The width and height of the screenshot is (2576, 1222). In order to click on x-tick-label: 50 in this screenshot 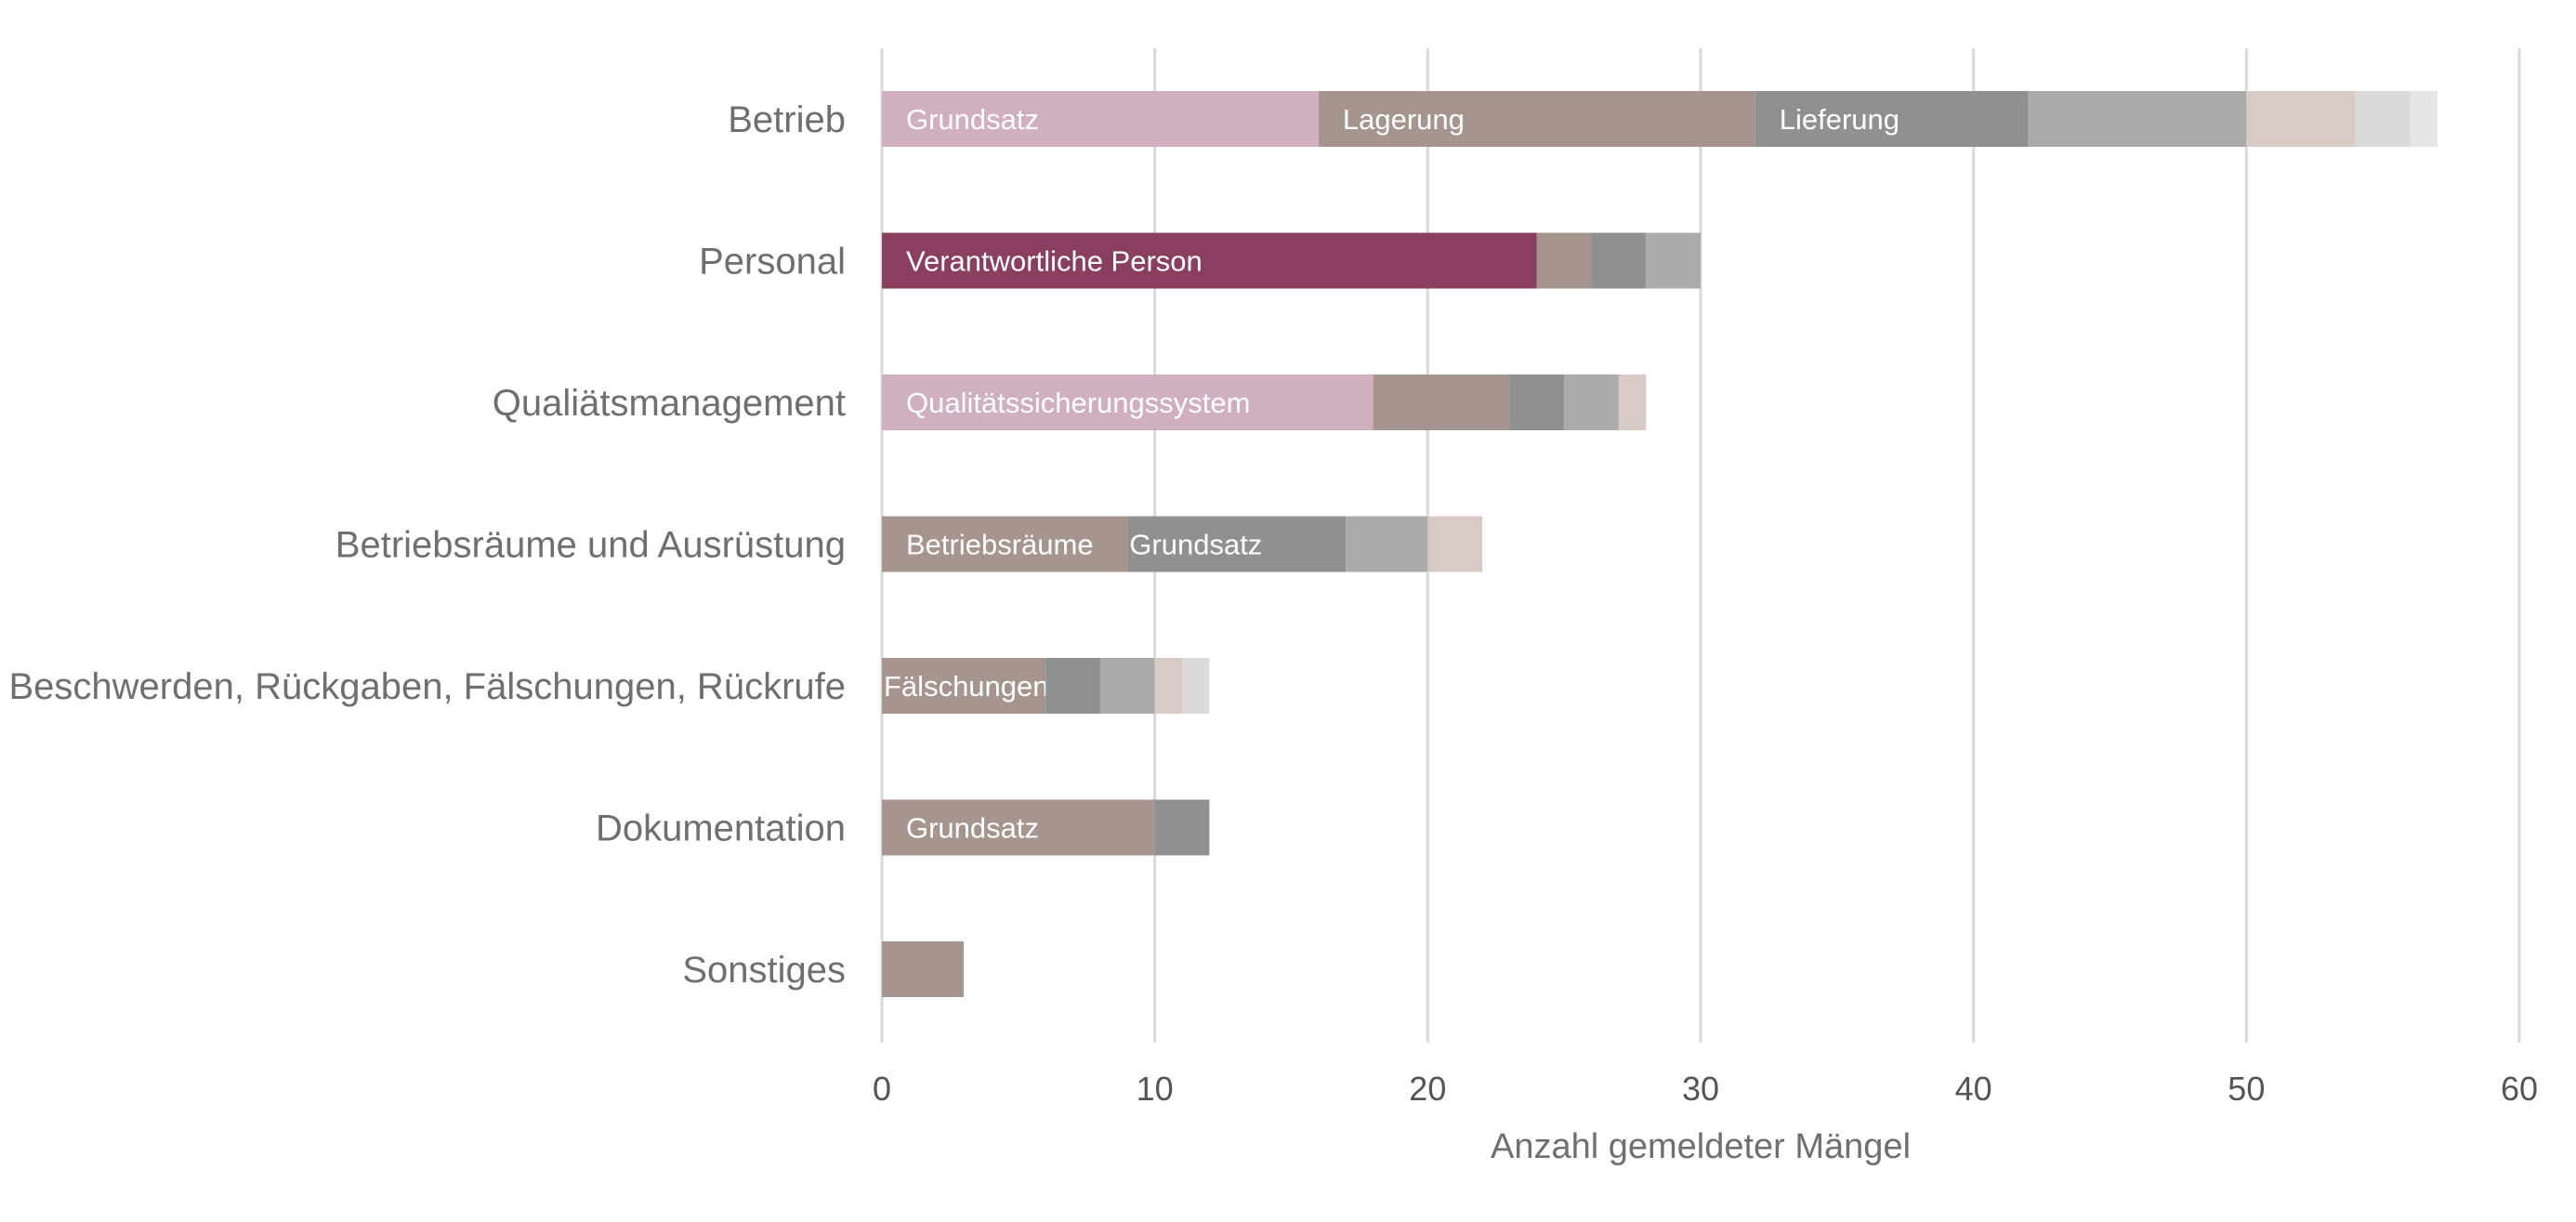, I will do `click(2246, 1089)`.